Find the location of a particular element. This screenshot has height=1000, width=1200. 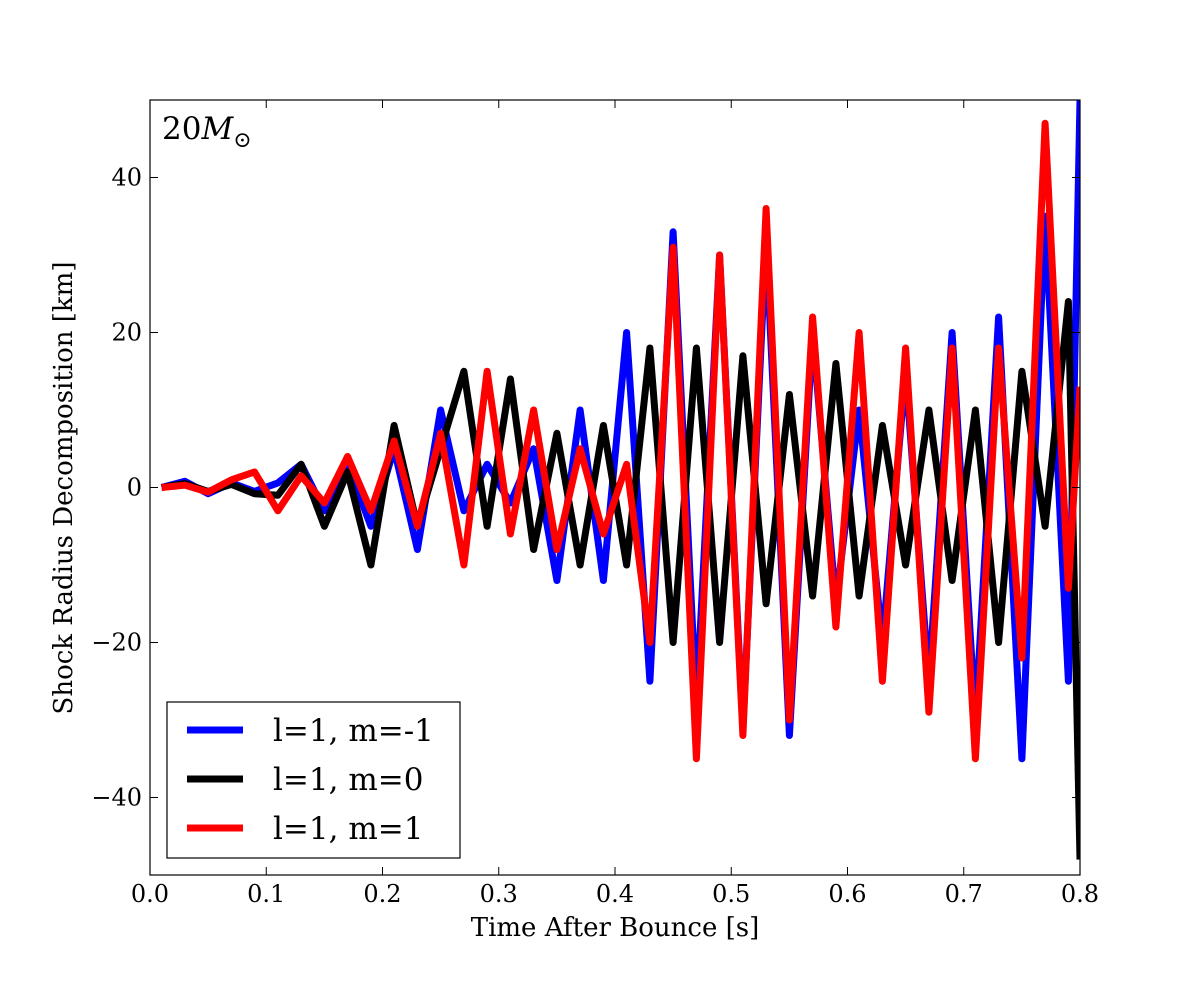

legend-label-1: l=1, m=0 is located at coordinates (348, 780).